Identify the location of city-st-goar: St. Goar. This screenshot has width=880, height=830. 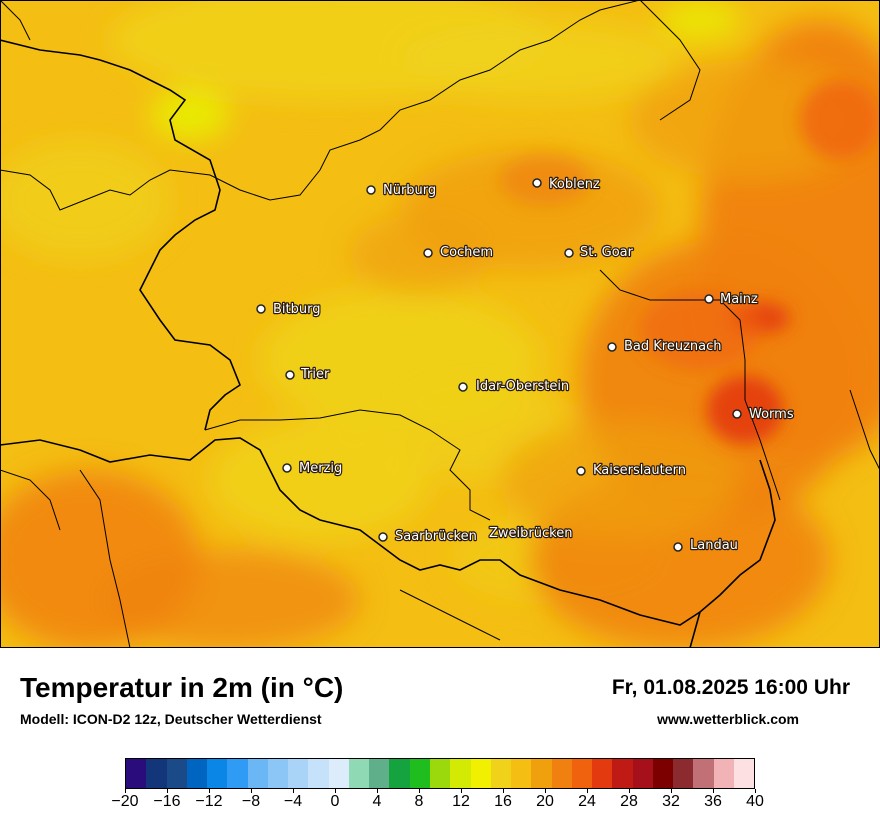
(599, 252).